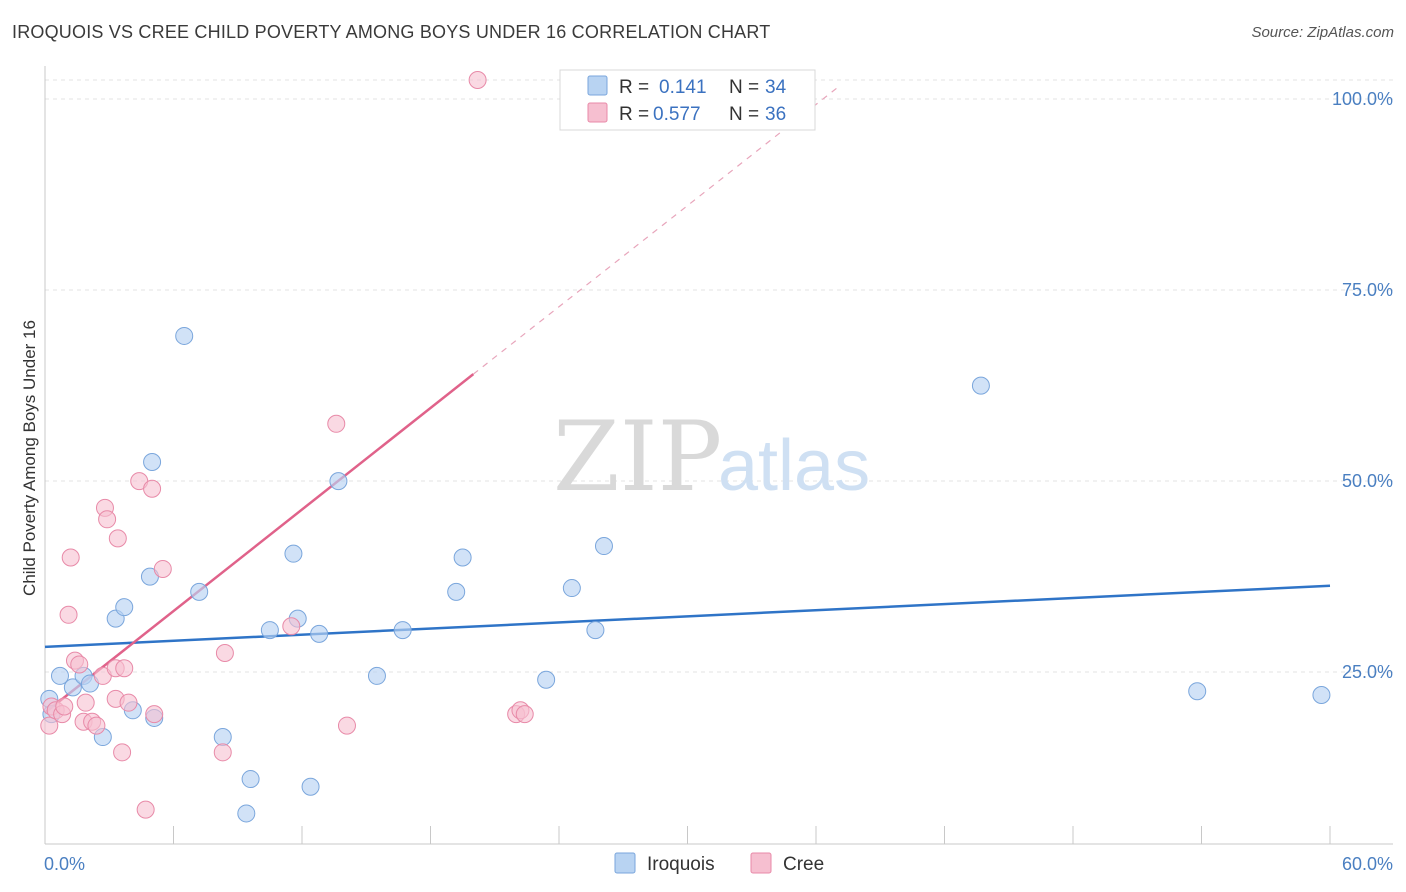 This screenshot has width=1406, height=892. Describe the element at coordinates (259, 543) in the screenshot. I see `trend-line-cree` at that location.